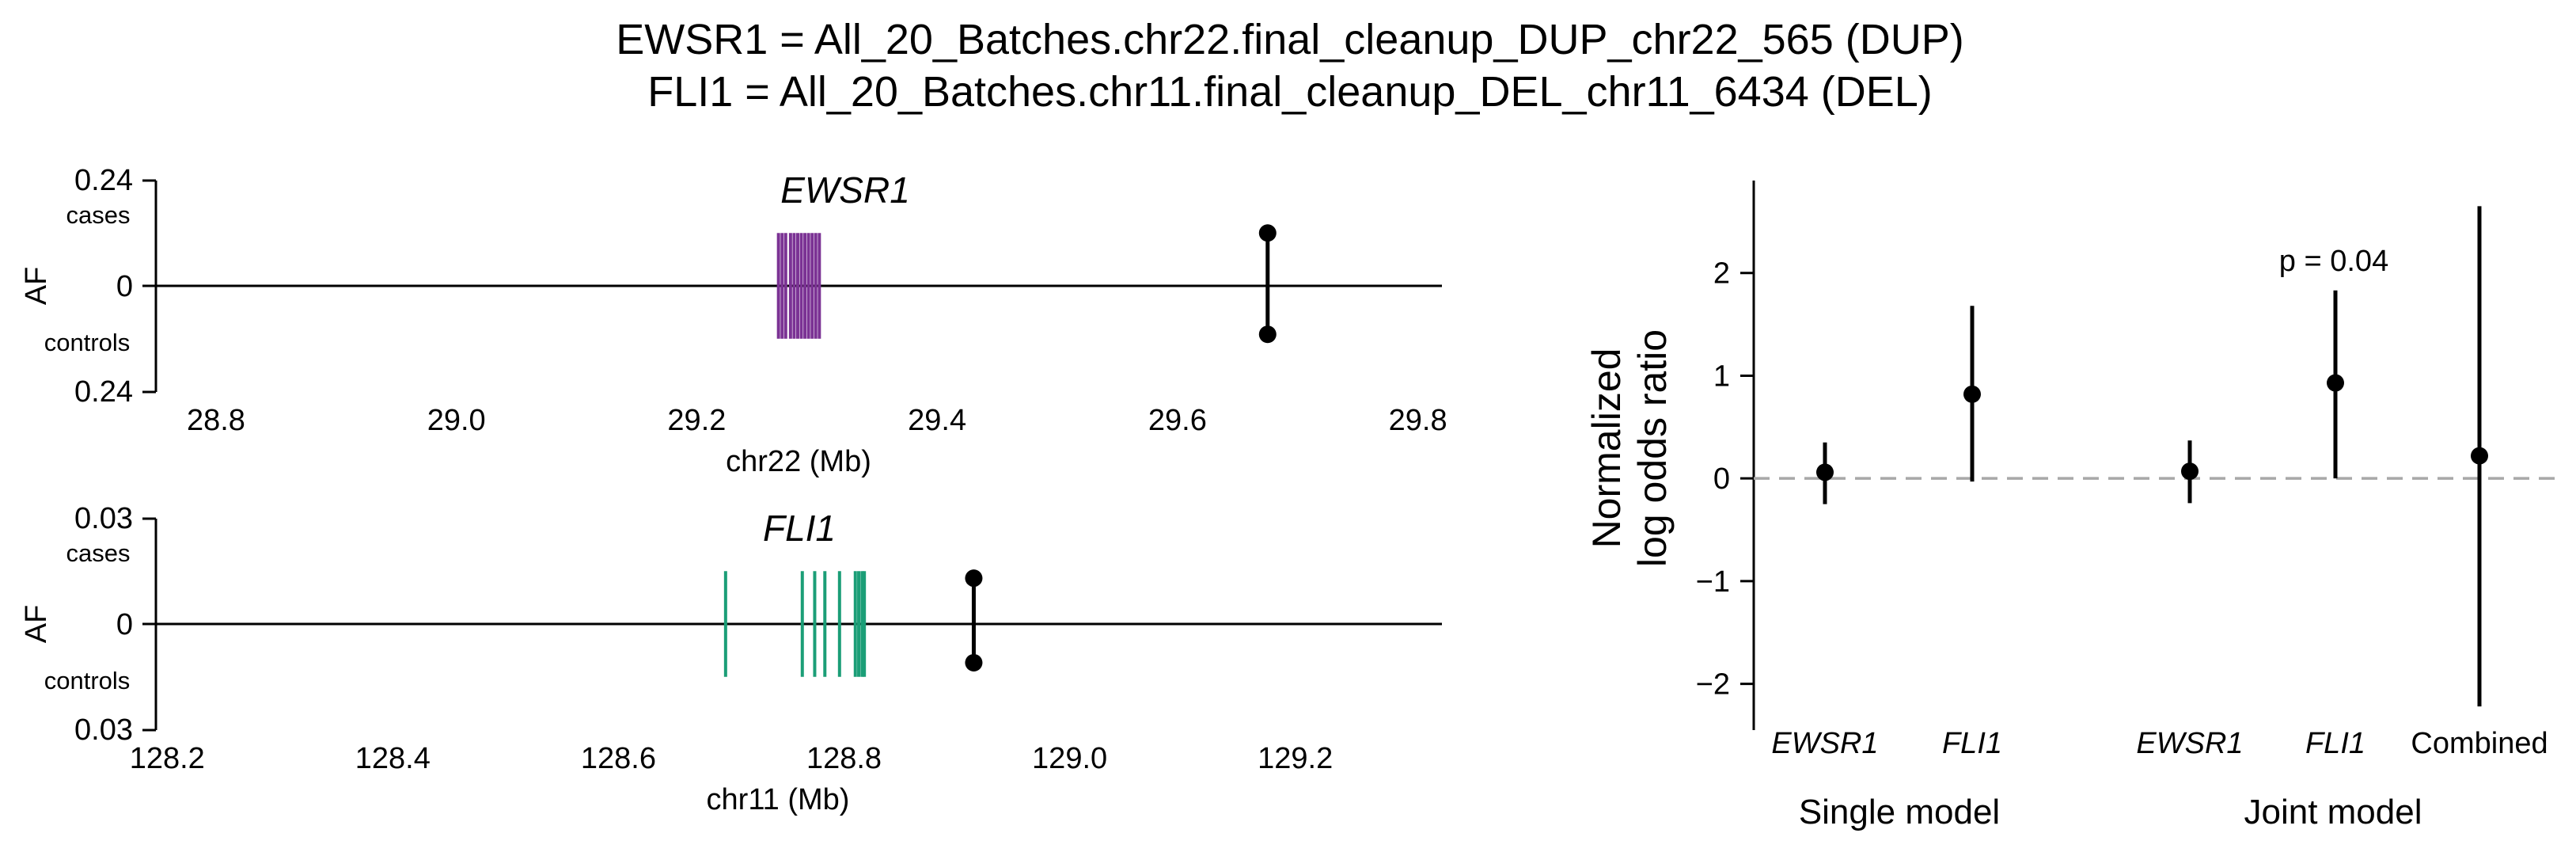  Describe the element at coordinates (974, 578) in the screenshot. I see `fli1-variant-cases-point` at that location.